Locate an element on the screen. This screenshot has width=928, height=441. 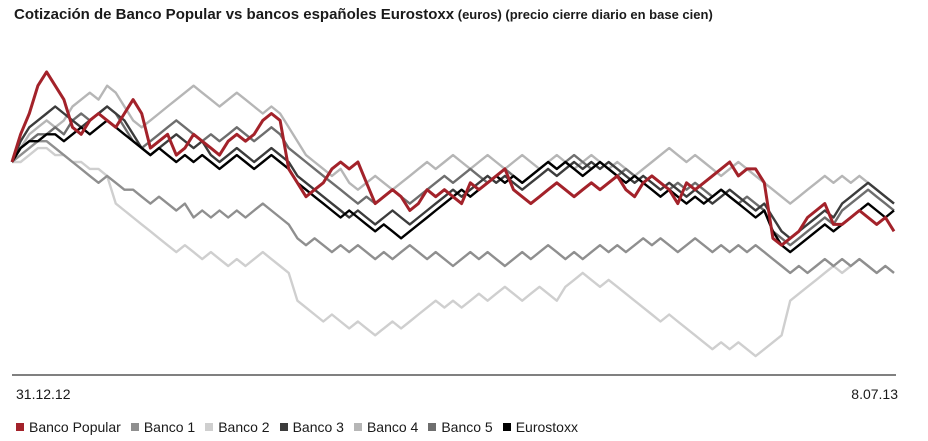
legend-item-banco-4: Banco 4 is located at coordinates (386, 427).